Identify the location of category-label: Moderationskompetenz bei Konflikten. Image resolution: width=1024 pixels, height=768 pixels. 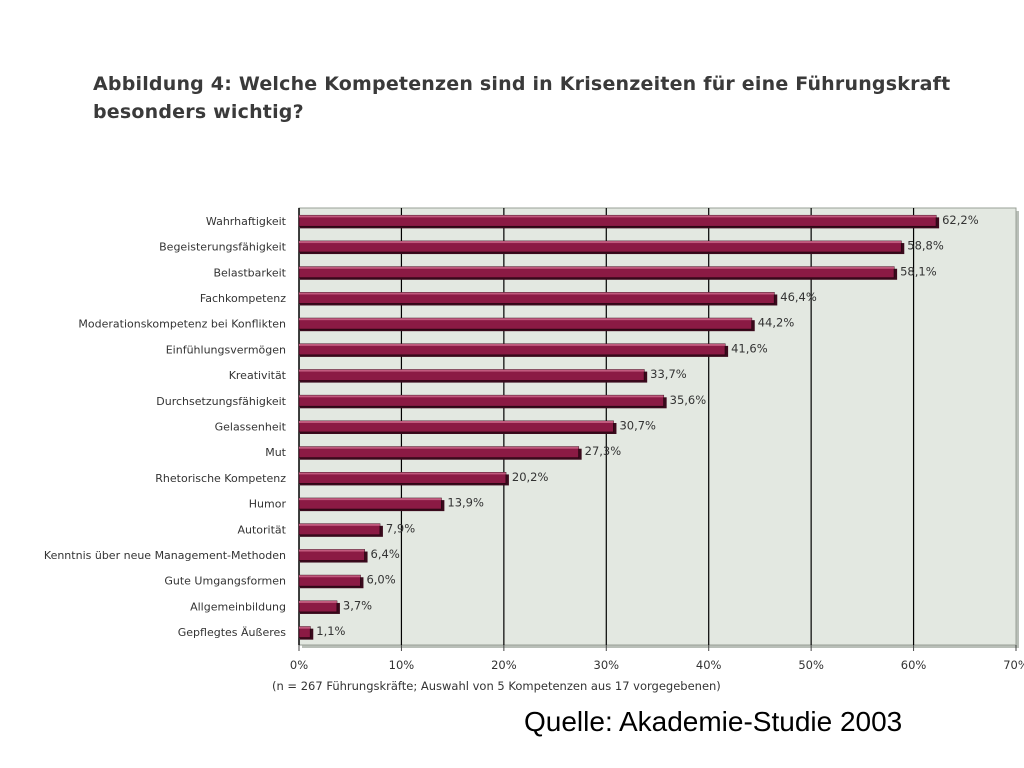
(182, 324).